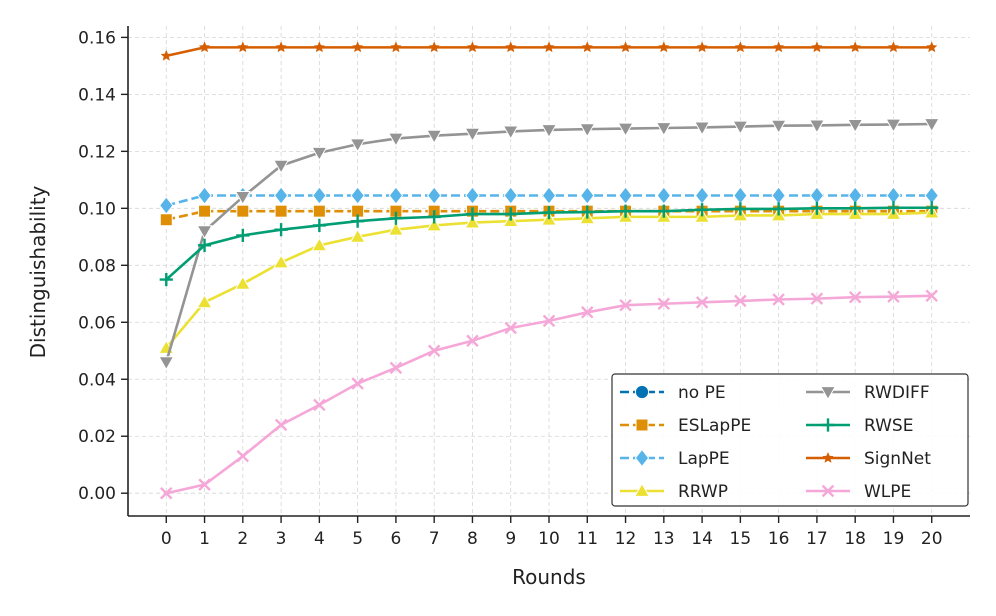  I want to click on legend-label: no PE, so click(702, 393).